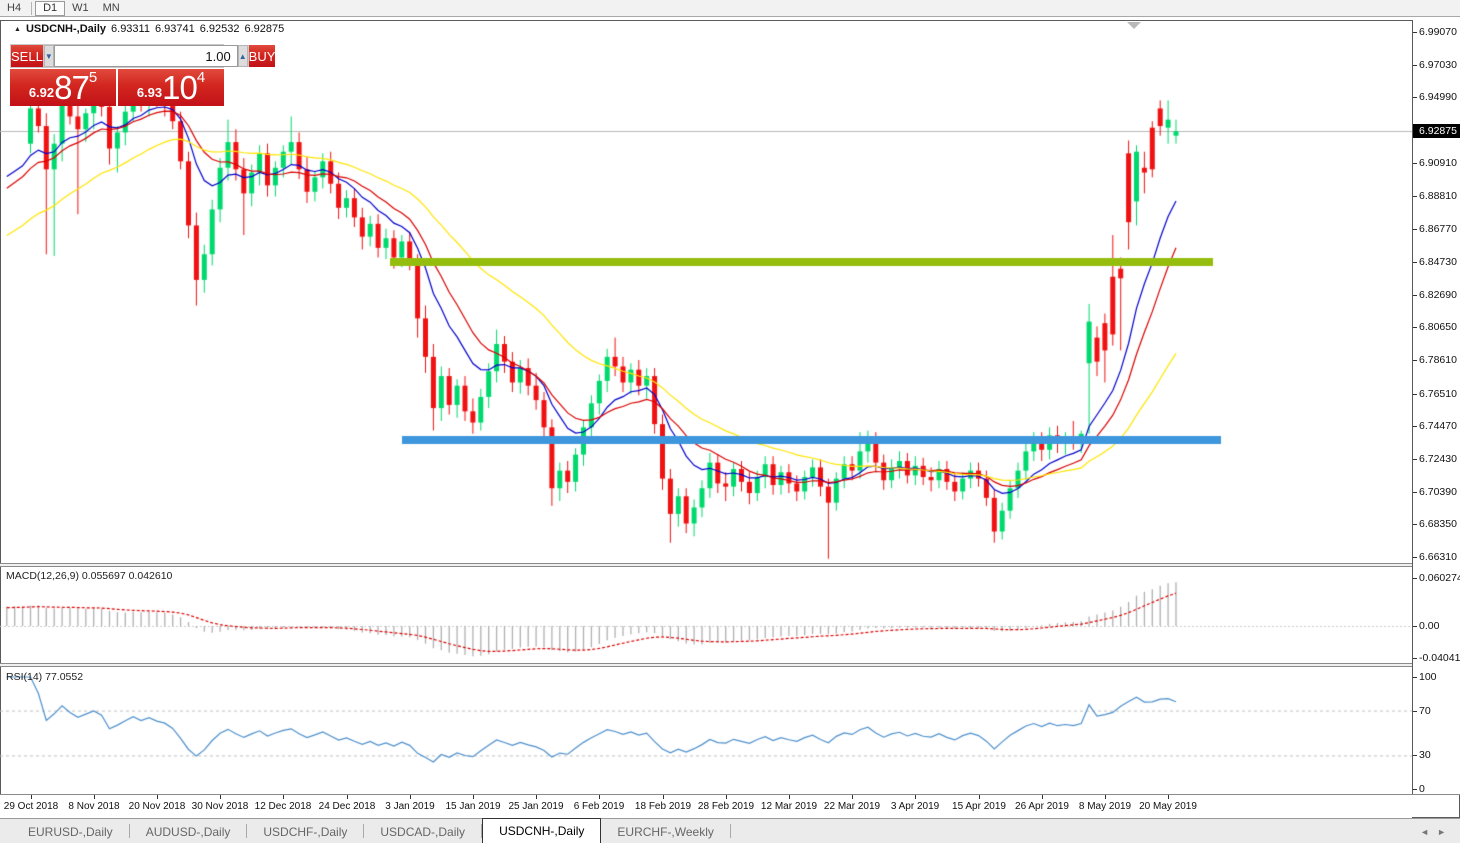 This screenshot has width=1460, height=843. What do you see at coordinates (706, 730) in the screenshot?
I see `rsi-indicator-canvas` at bounding box center [706, 730].